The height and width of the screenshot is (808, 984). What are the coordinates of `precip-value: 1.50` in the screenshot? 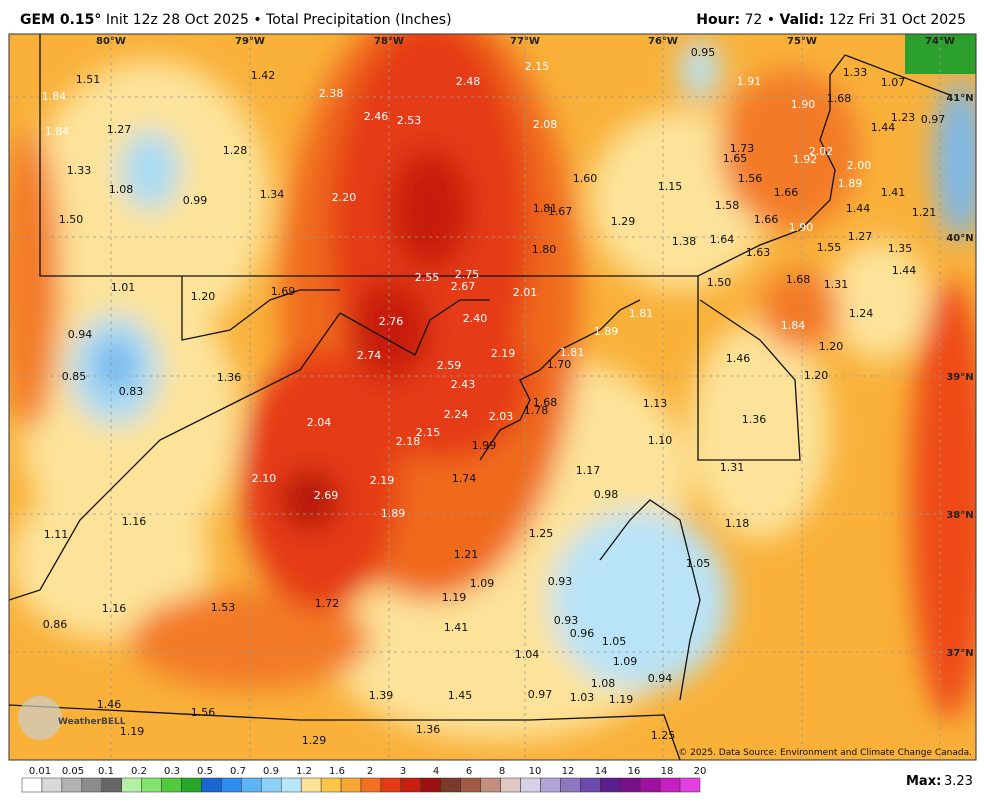 It's located at (71, 219).